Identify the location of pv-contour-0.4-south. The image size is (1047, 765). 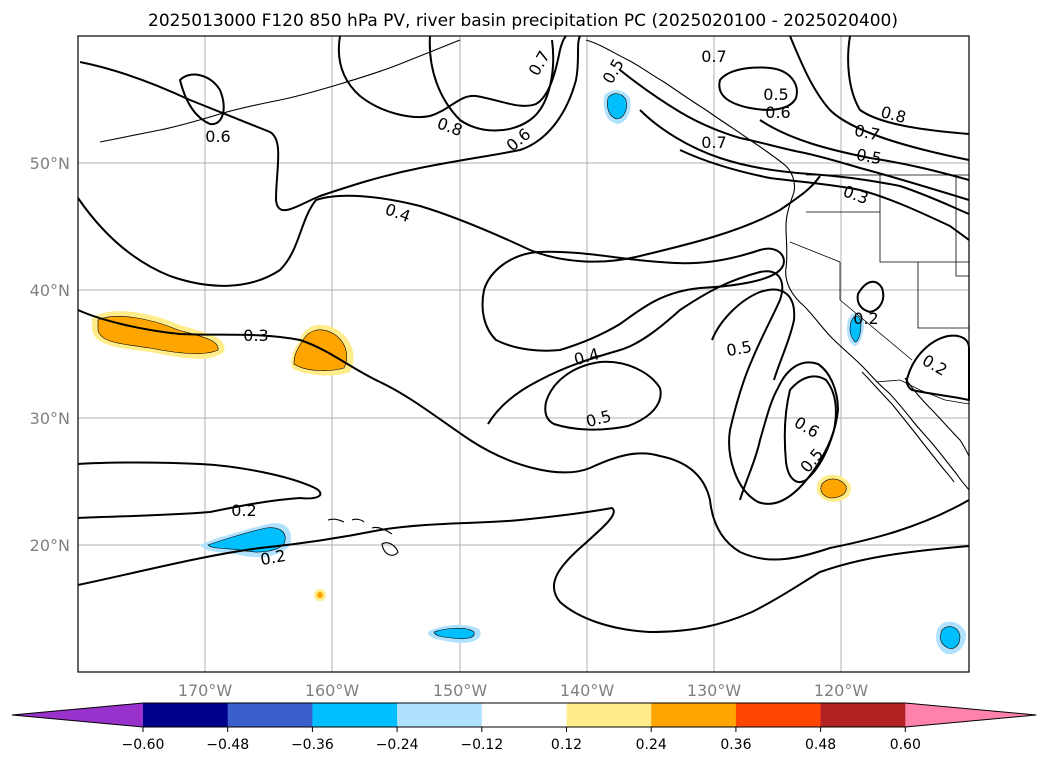
(663, 387).